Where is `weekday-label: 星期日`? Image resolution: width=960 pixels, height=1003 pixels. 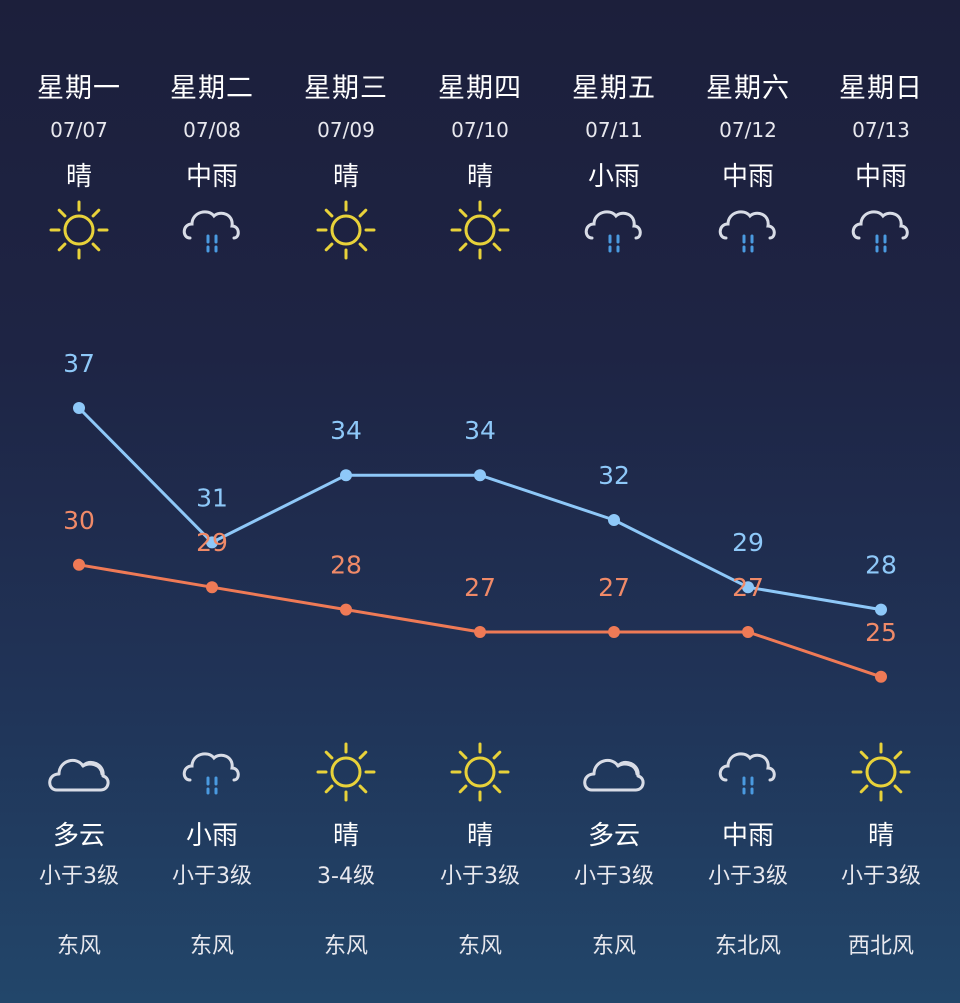 weekday-label: 星期日 is located at coordinates (881, 88).